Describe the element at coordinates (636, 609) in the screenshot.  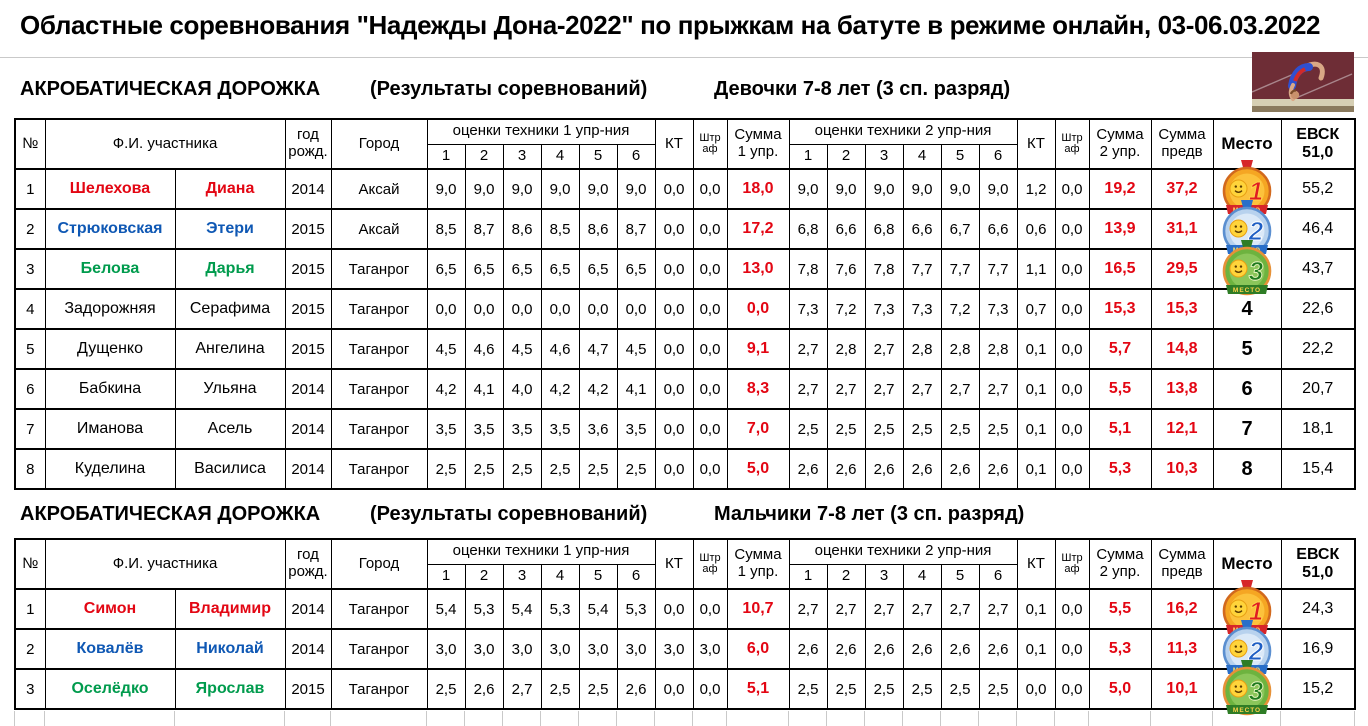
I see `score-ex1: 5,3` at that location.